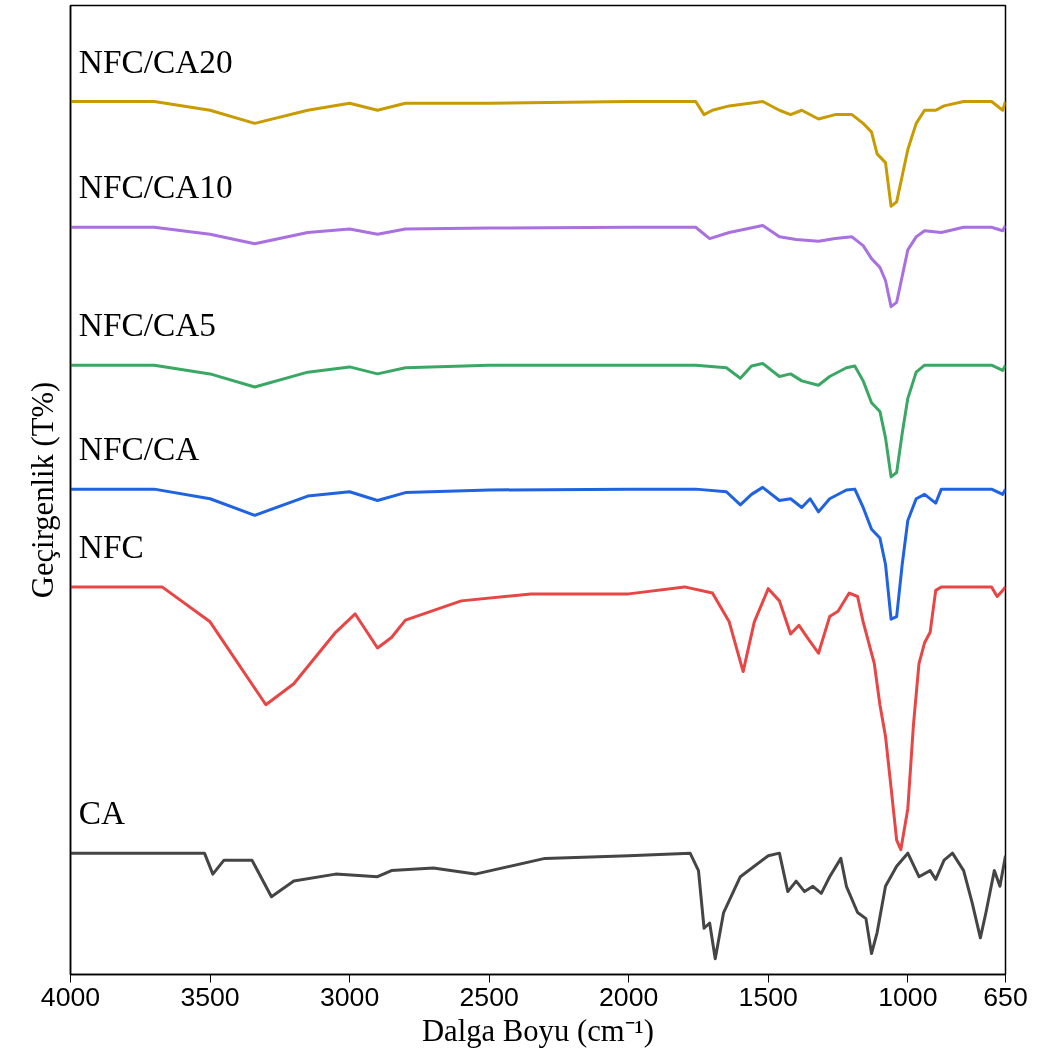  What do you see at coordinates (768, 996) in the screenshot?
I see `x-tick-label: 1500` at bounding box center [768, 996].